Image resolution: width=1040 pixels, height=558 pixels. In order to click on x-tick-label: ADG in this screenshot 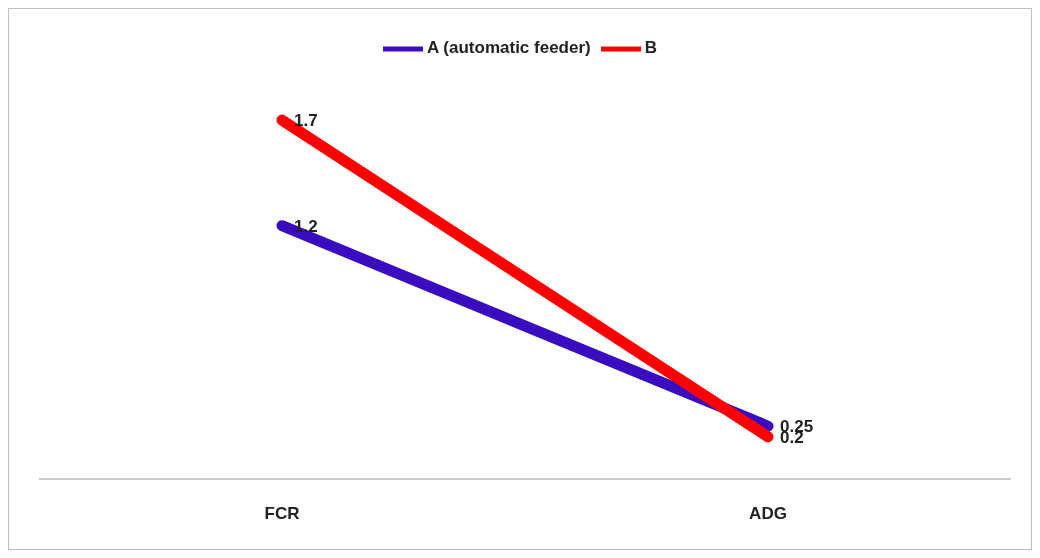, I will do `click(768, 514)`.